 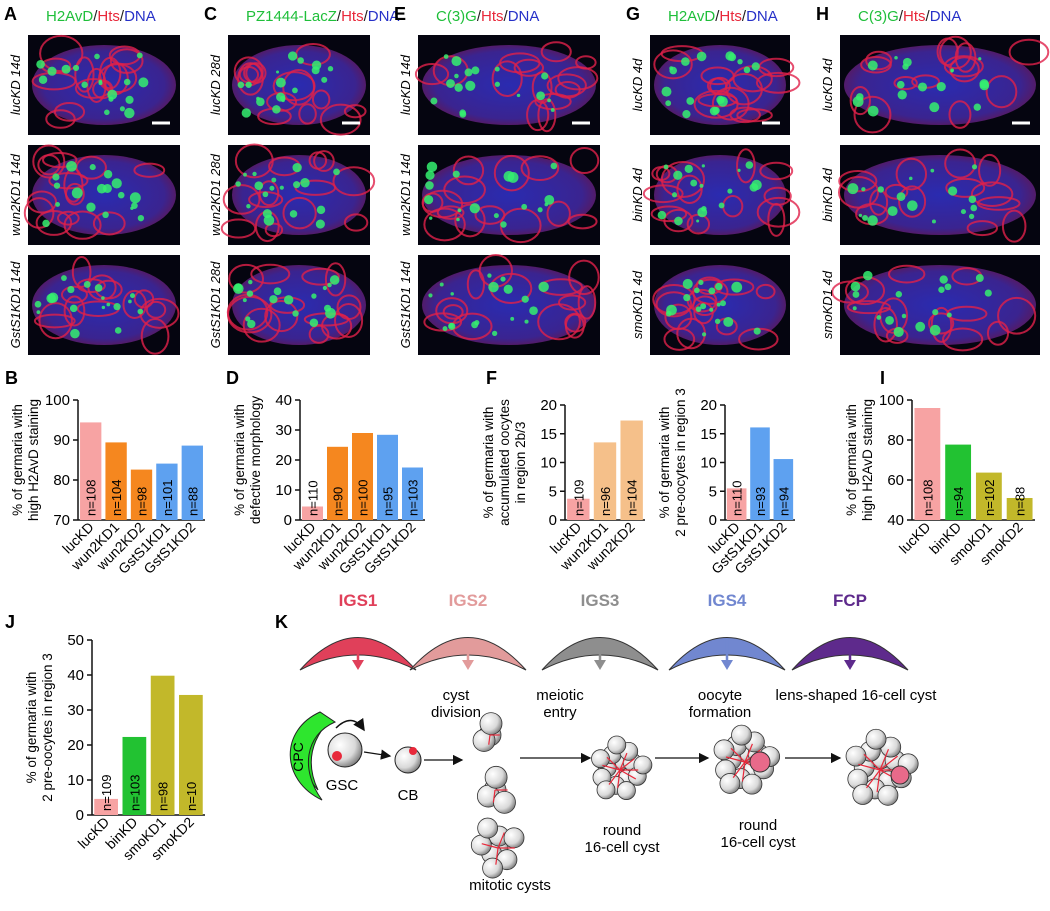 What do you see at coordinates (827, 304) in the screenshot?
I see `row-label: smoKD1 4d` at bounding box center [827, 304].